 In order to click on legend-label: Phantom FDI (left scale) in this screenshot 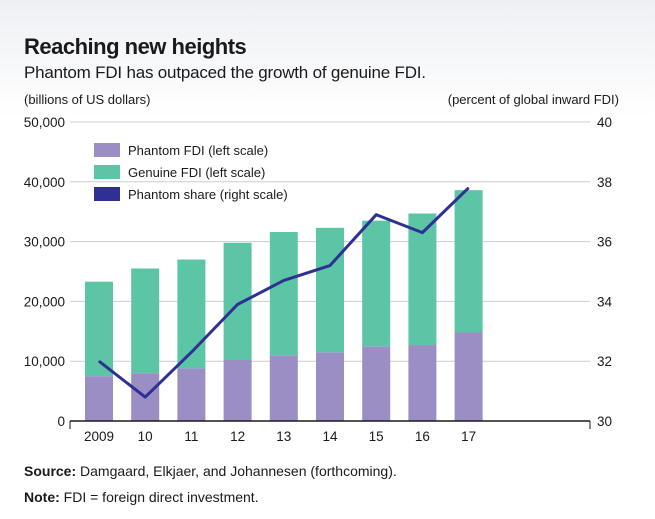, I will do `click(198, 150)`.